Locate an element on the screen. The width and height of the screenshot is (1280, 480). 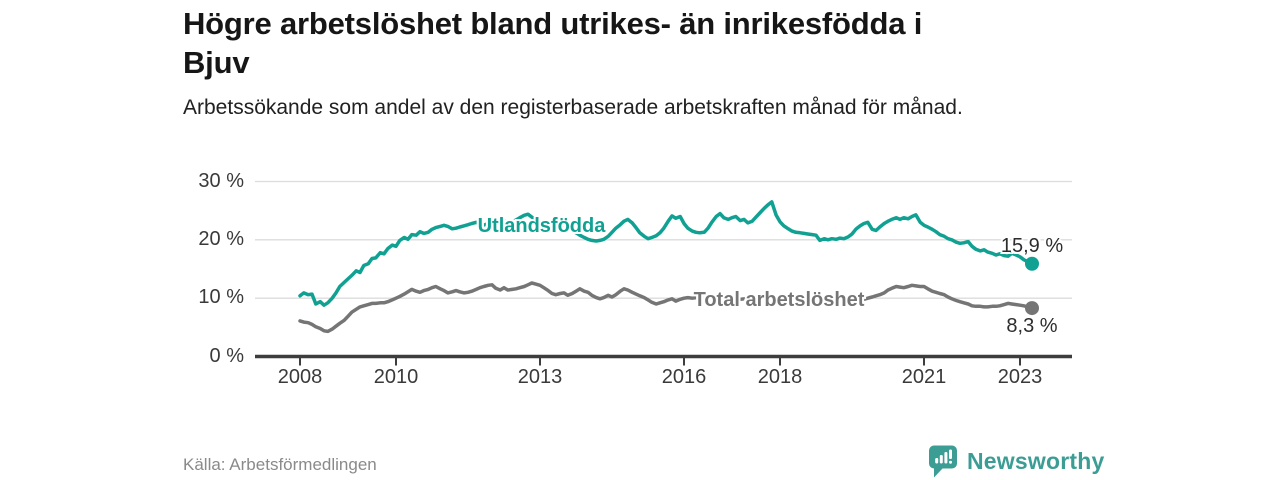
series-end-dot-utlandsf-dda is located at coordinates (1032, 263).